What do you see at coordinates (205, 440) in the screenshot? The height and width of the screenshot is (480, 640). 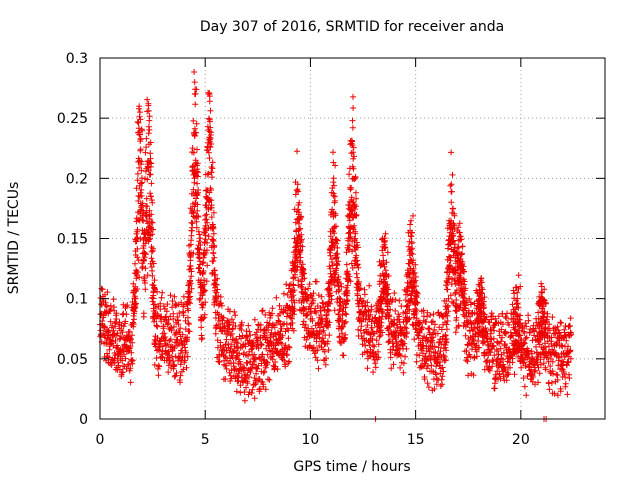 I see `x-tick-label: 5` at bounding box center [205, 440].